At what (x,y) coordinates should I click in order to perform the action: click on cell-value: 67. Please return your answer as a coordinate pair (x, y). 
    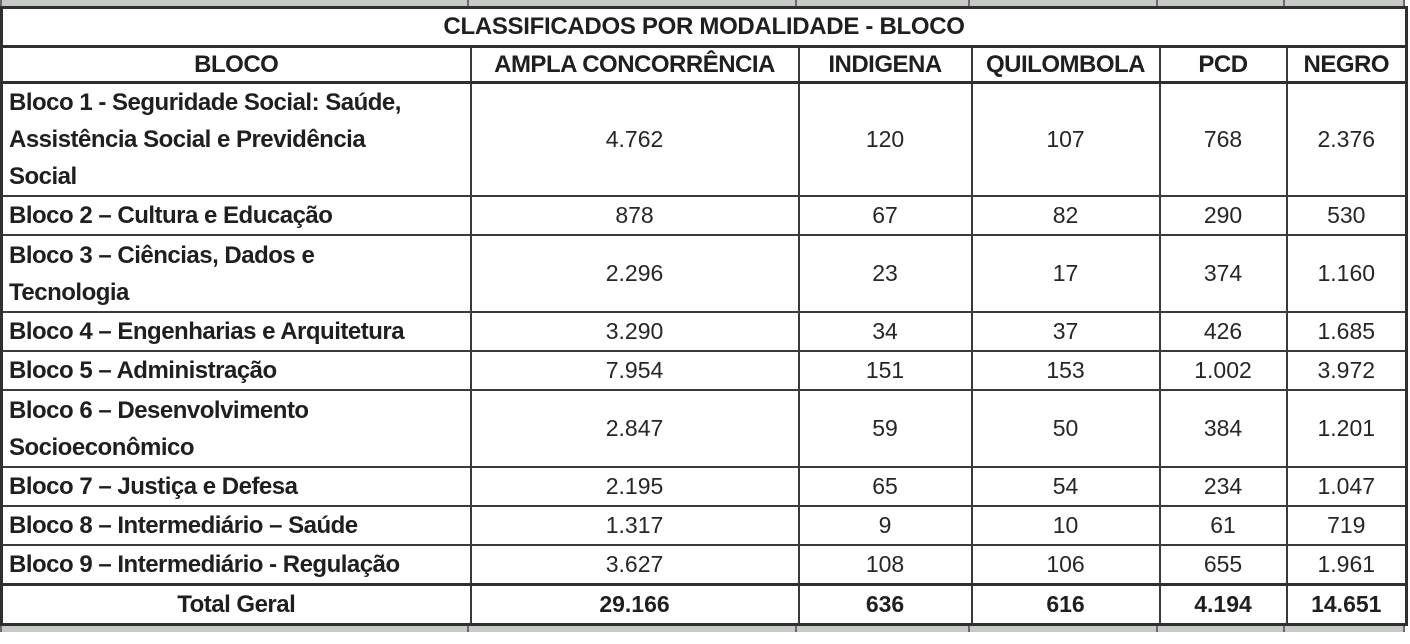
    Looking at the image, I should click on (885, 215).